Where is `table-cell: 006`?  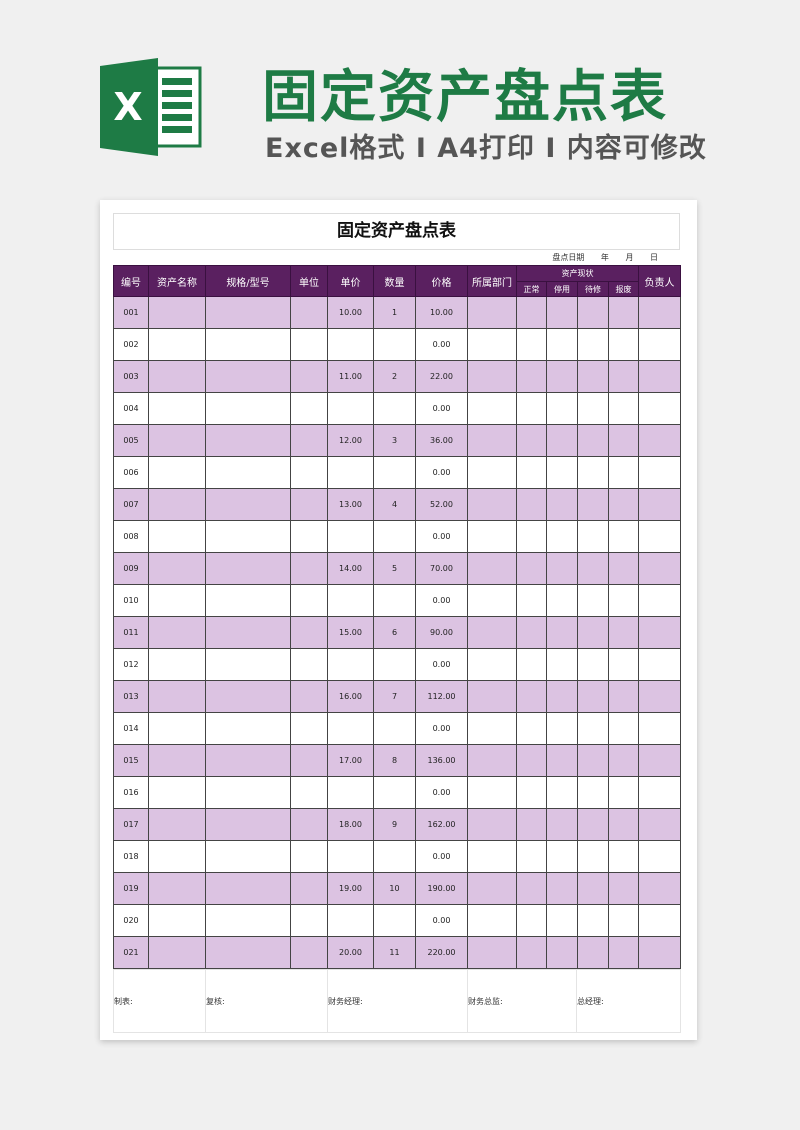 table-cell: 006 is located at coordinates (131, 472).